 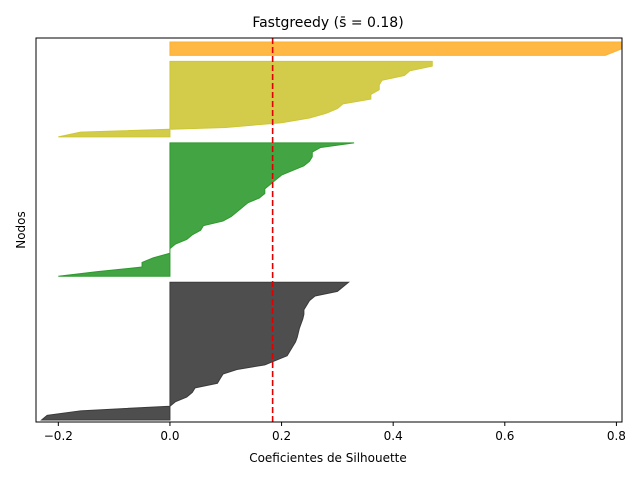 I want to click on x-tick-label: 0.8, so click(x=616, y=436).